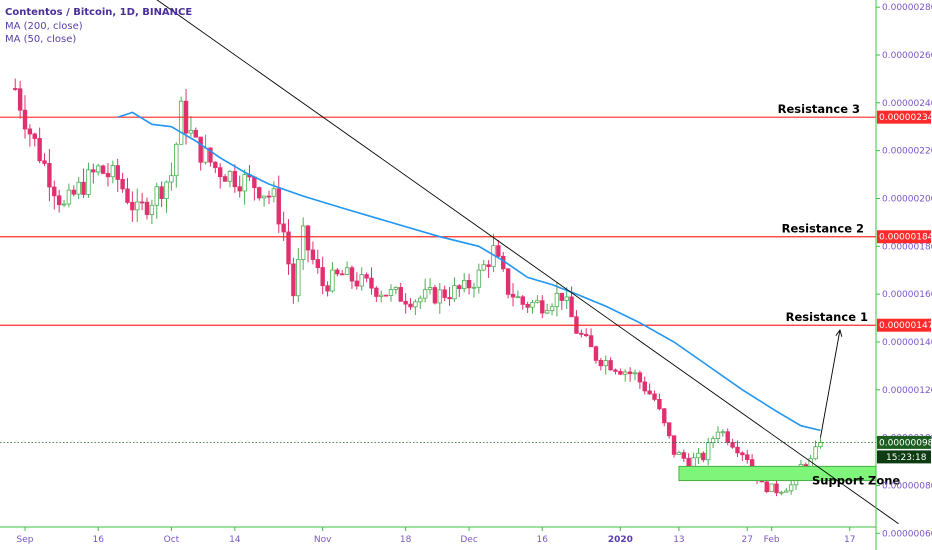 The height and width of the screenshot is (550, 932). I want to click on price-tick-label: 0.00000060, so click(907, 534).